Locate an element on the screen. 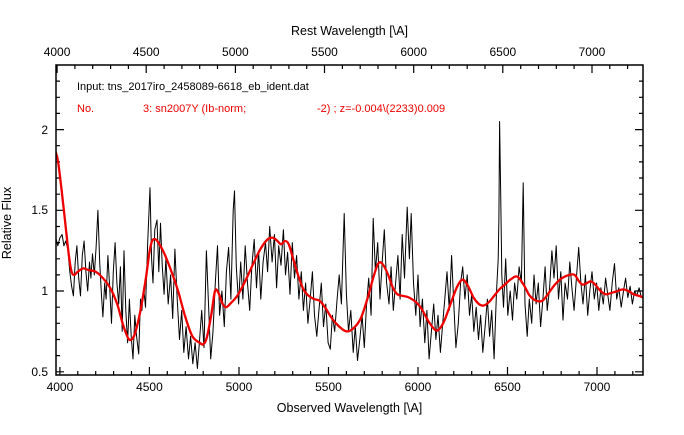 The height and width of the screenshot is (435, 684). relative-flux-axis-title: Relative Flux is located at coordinates (7, 223).